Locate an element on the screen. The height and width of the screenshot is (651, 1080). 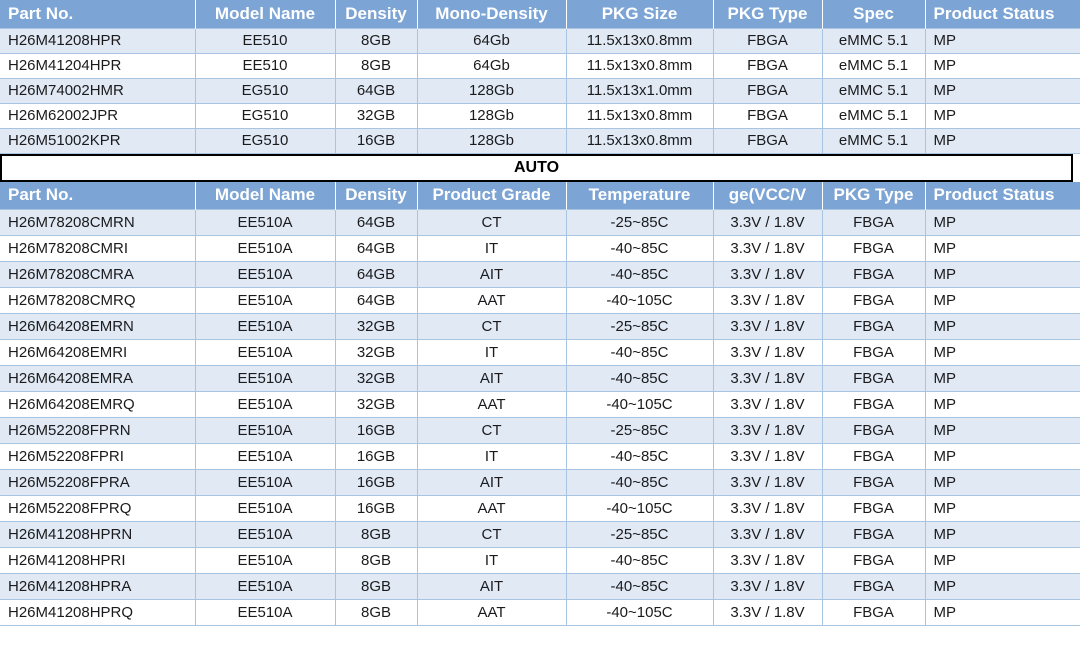
table-cell: H26M64208EMRA is located at coordinates (98, 378).